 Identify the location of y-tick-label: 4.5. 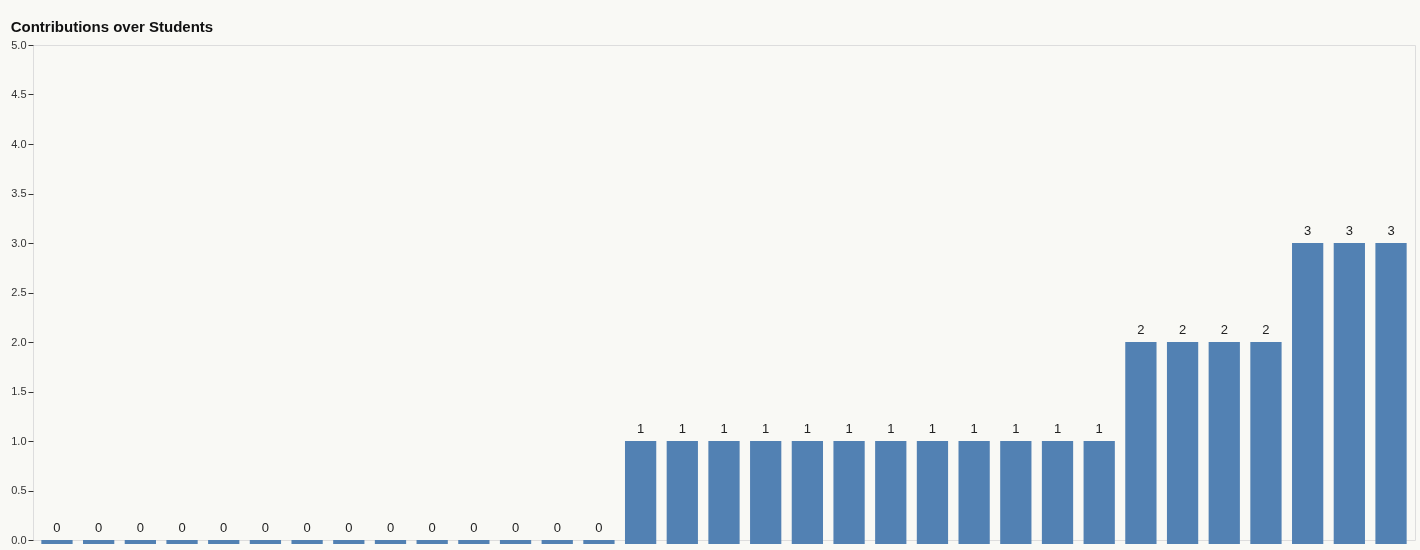
(19, 94).